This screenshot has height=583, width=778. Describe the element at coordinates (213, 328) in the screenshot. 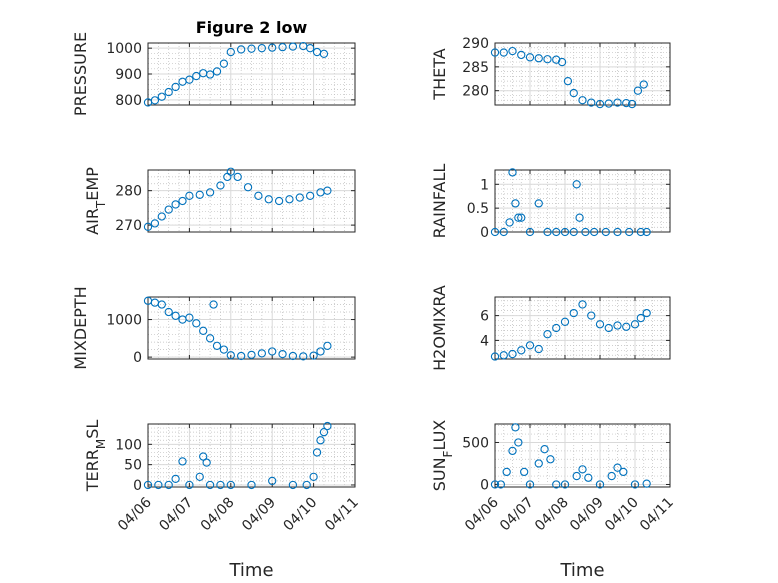

I see `panel-mixdepth: 0 1000 MIXDEPTH` at that location.